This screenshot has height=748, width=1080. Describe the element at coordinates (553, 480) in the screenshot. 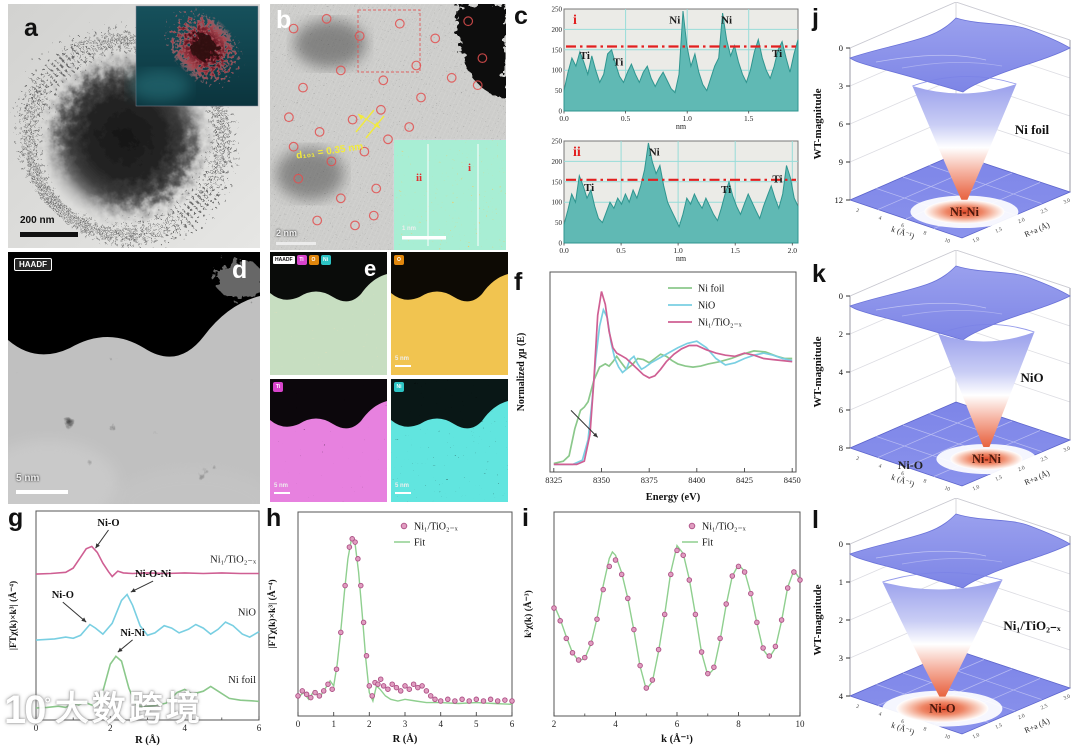

I see `svg-text: 8325` at that location.